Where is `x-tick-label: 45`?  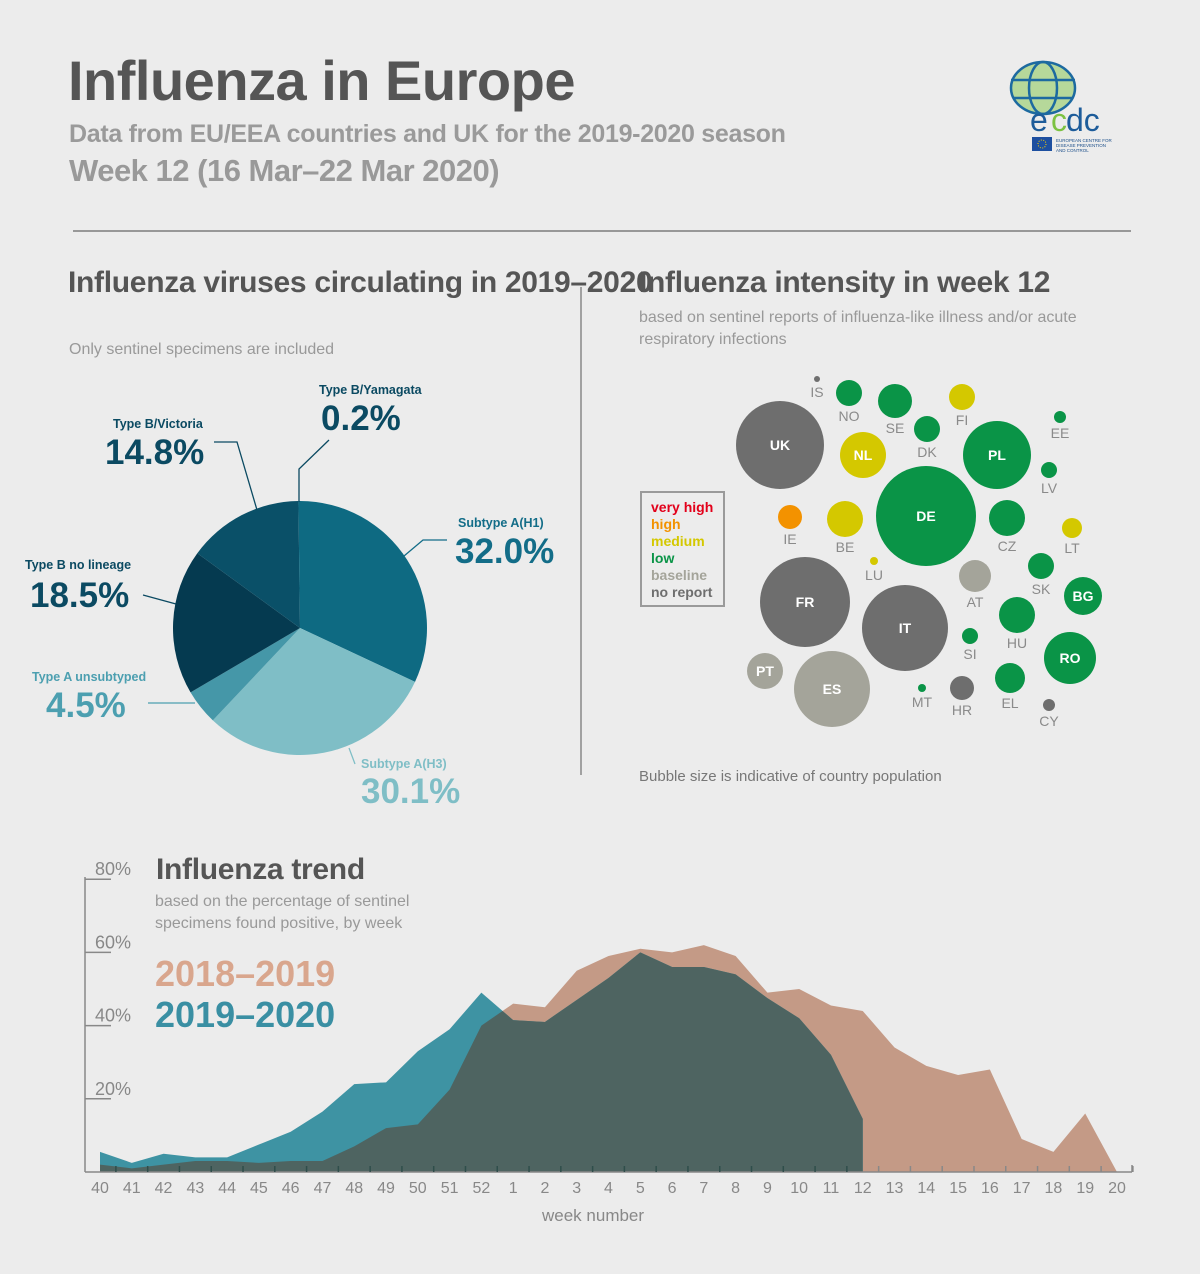
x-tick-label: 45 is located at coordinates (259, 1188).